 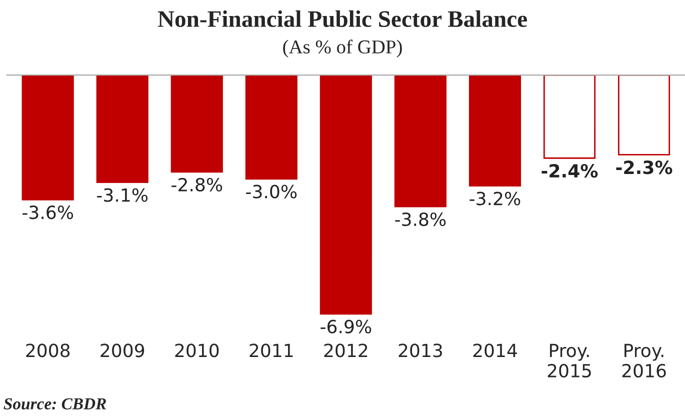 What do you see at coordinates (495, 199) in the screenshot?
I see `data-label: -3.2%` at bounding box center [495, 199].